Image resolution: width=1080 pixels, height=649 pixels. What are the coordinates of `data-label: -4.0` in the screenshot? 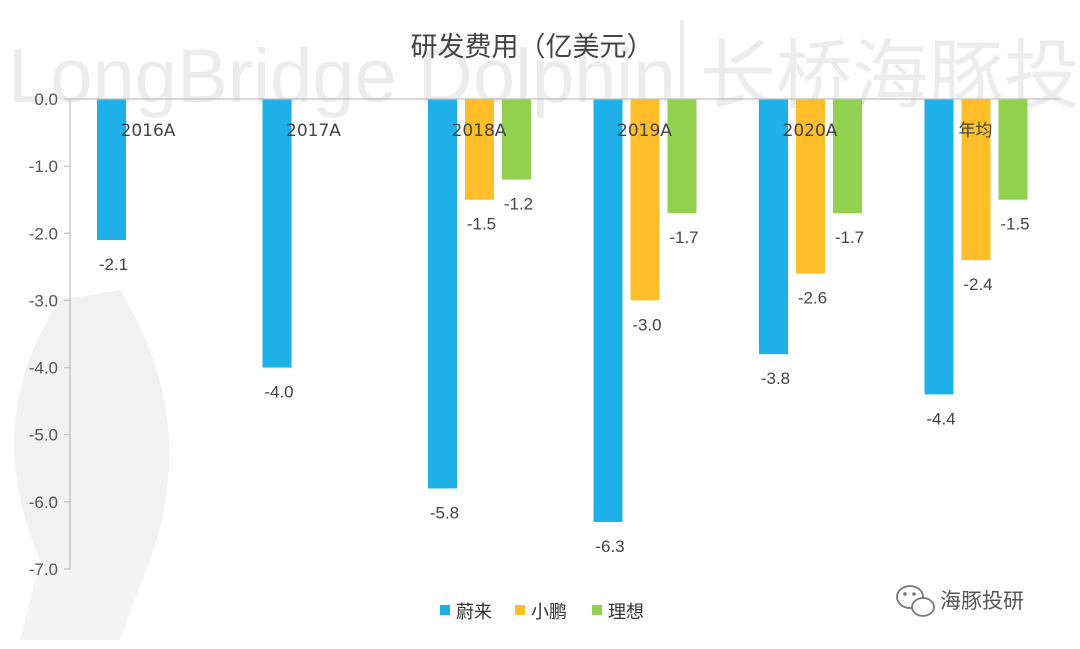 It's located at (278, 392).